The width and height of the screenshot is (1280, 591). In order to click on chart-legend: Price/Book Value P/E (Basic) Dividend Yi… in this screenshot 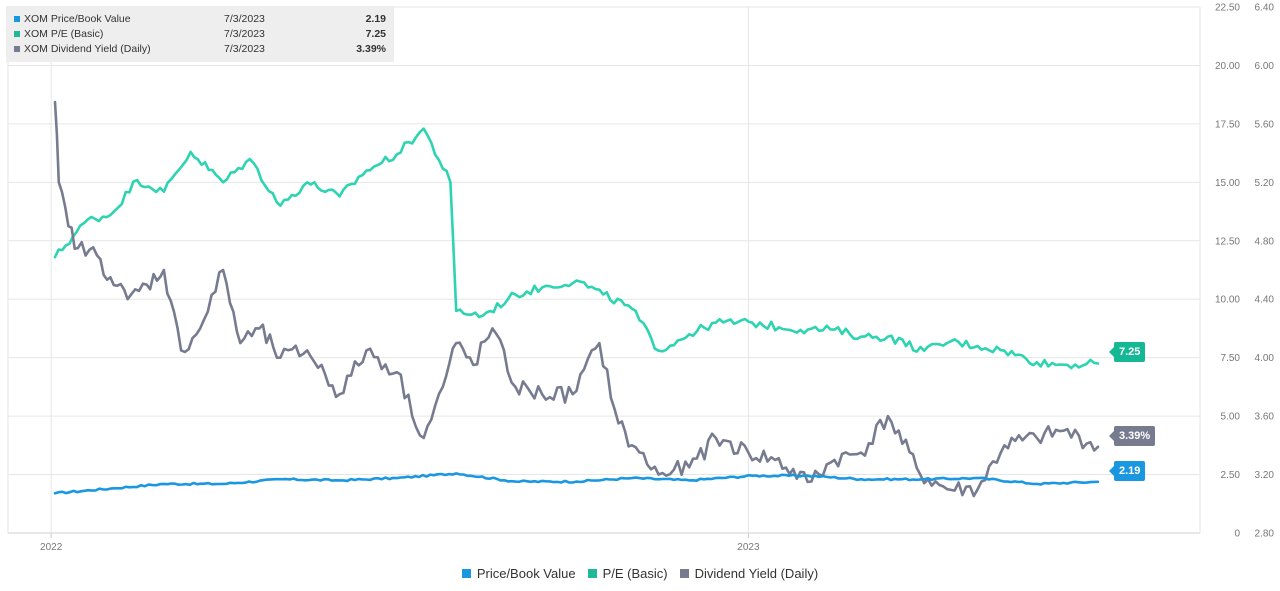, I will do `click(640, 573)`.